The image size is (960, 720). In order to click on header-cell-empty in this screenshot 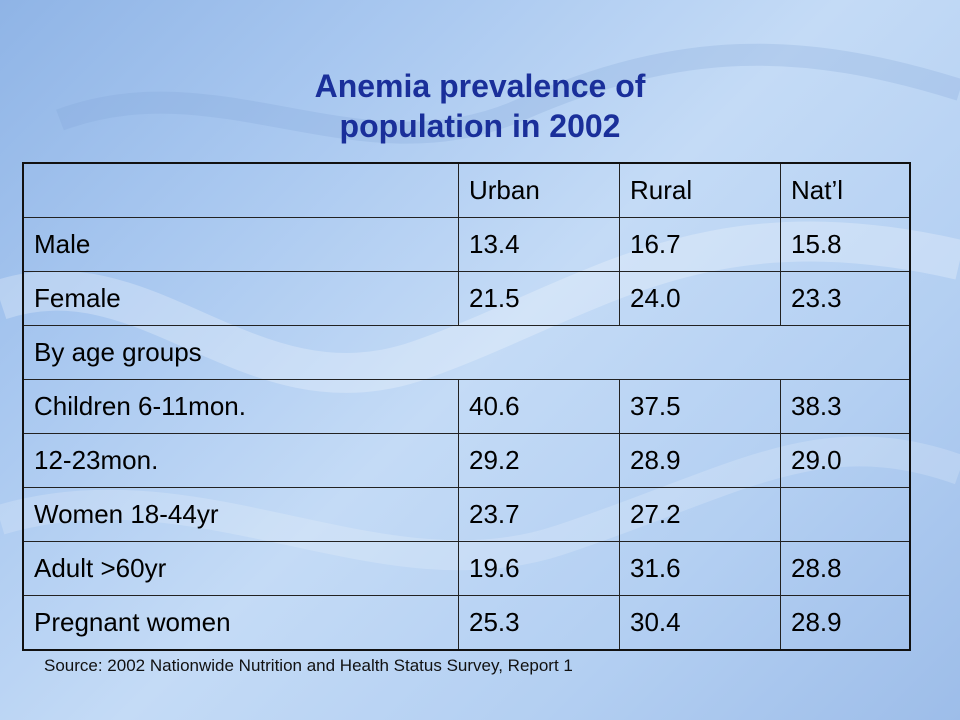, I will do `click(240, 190)`.